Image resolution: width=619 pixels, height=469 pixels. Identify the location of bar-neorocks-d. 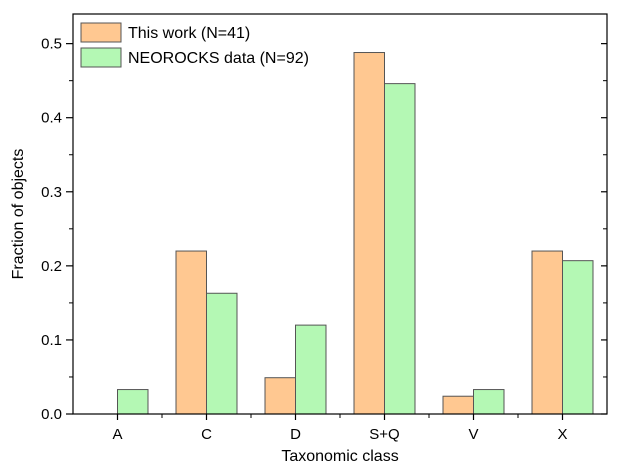
(311, 369).